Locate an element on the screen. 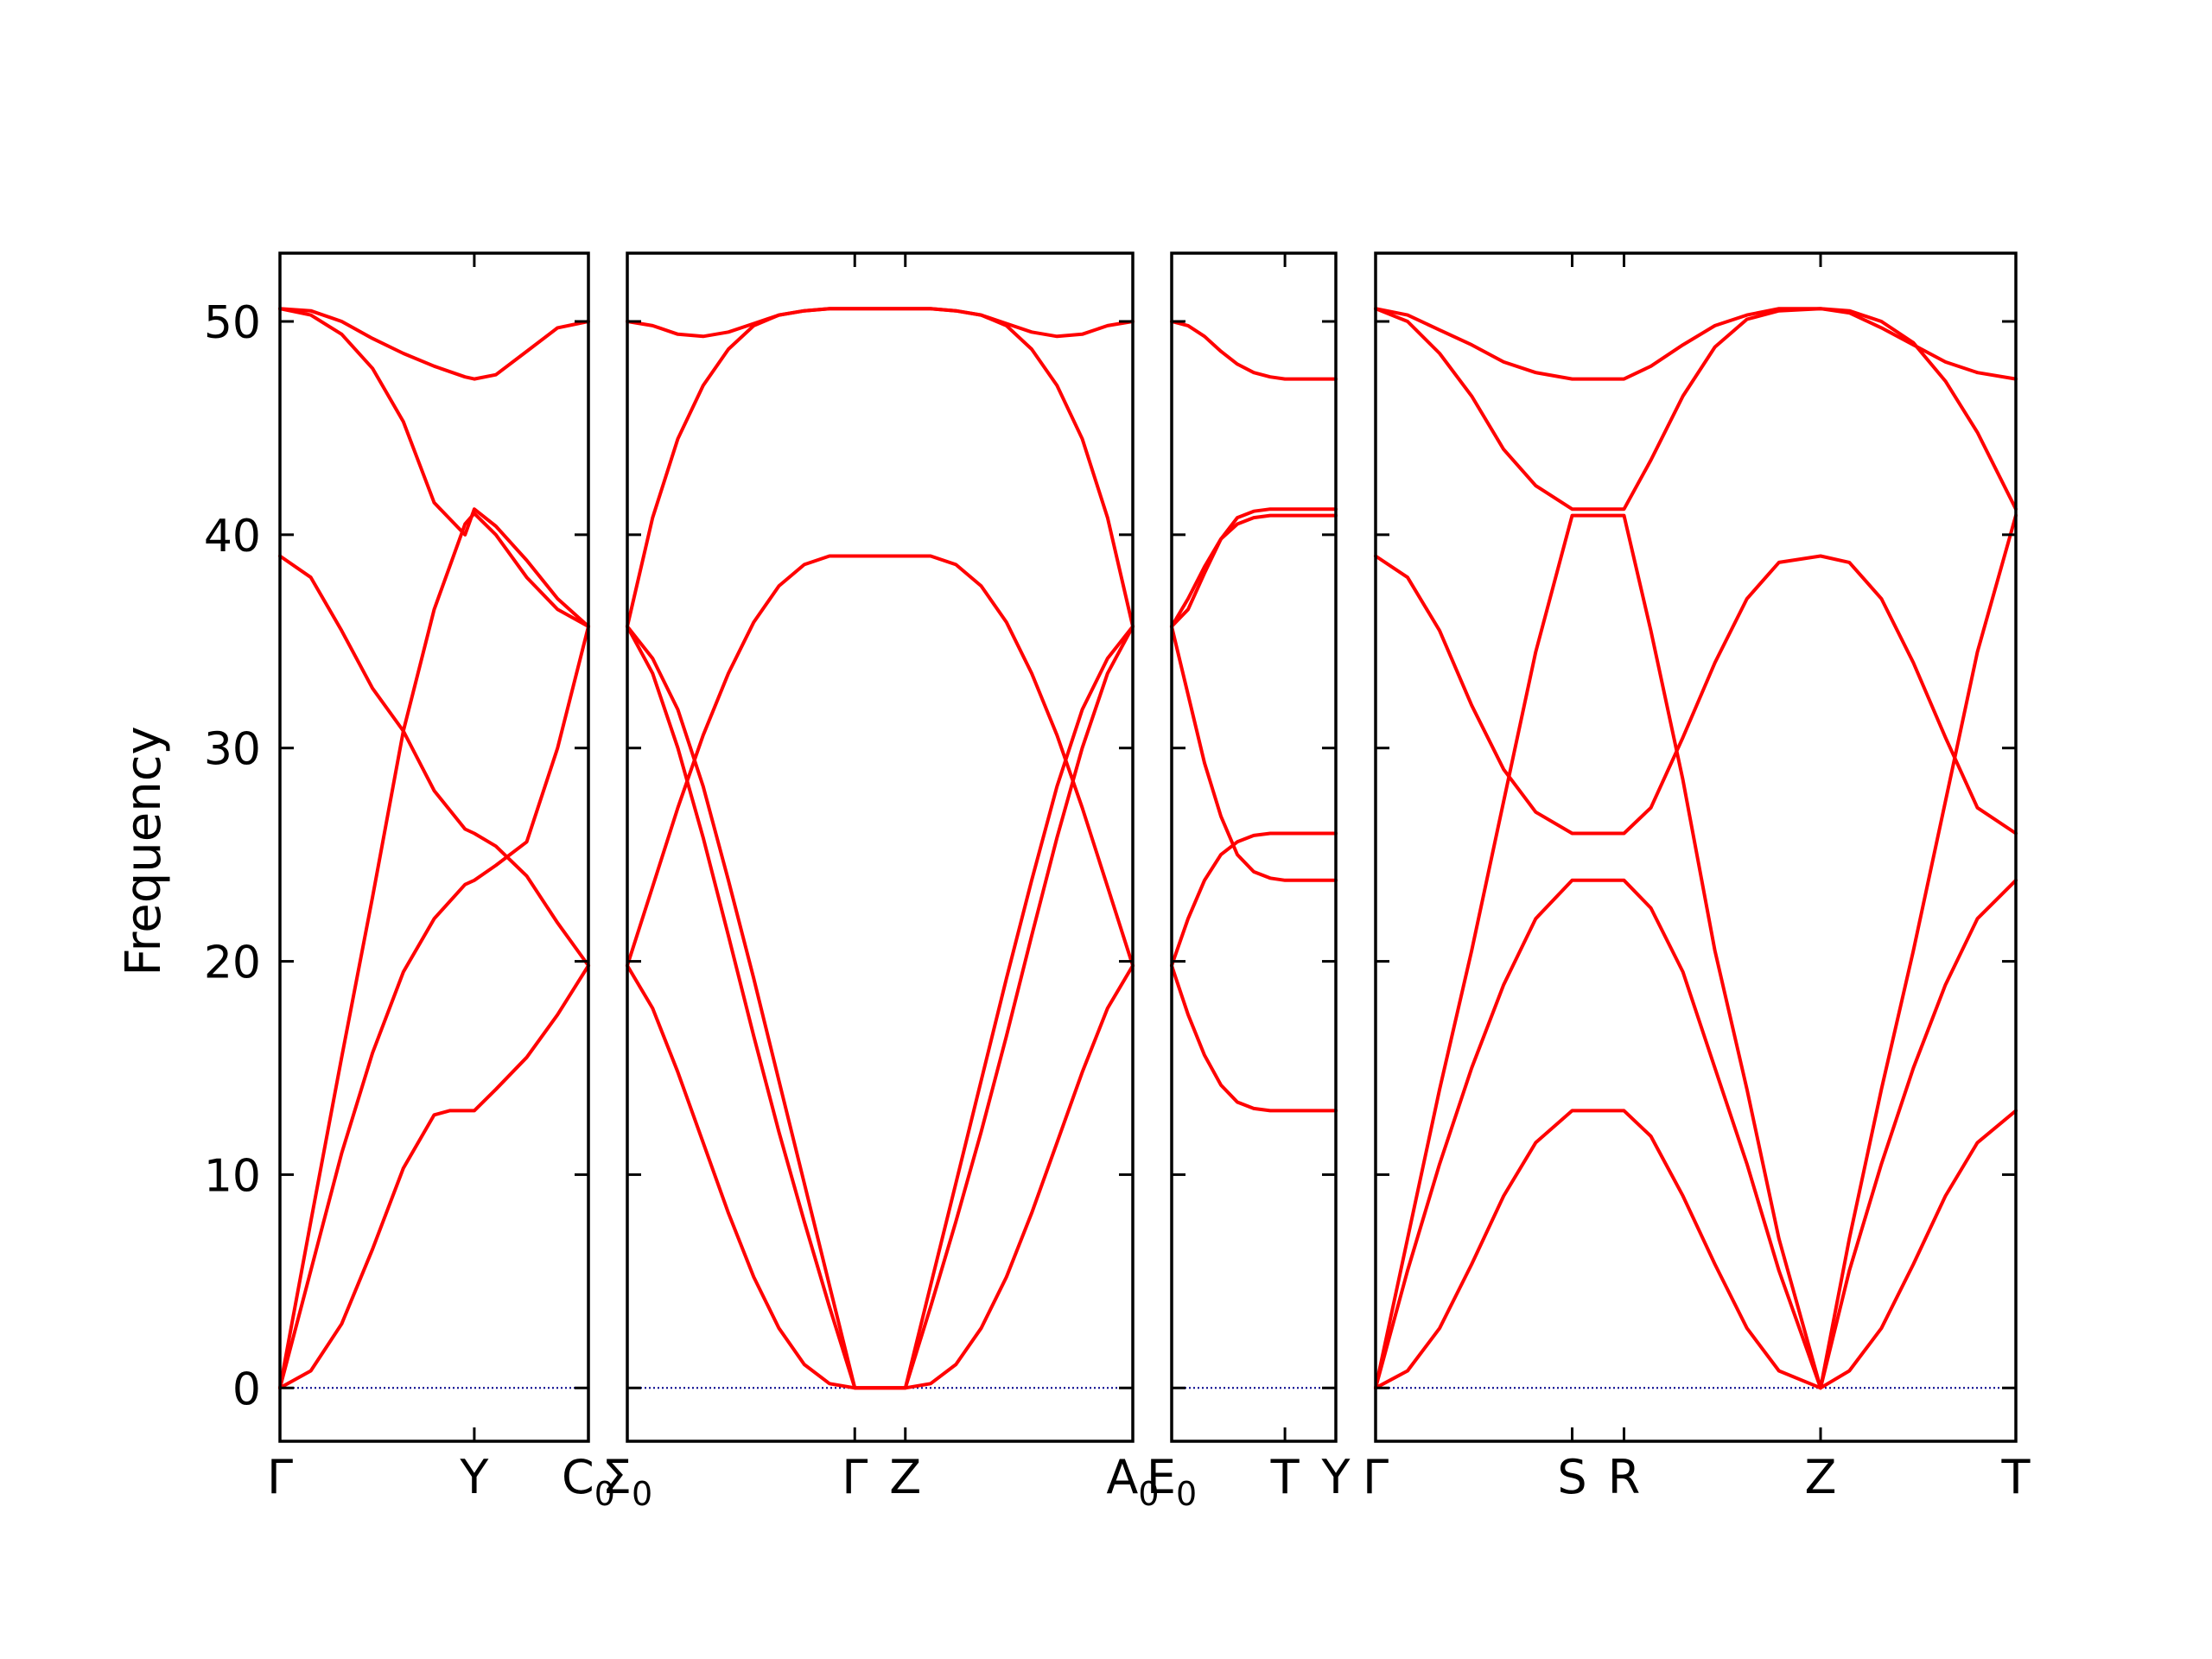 The height and width of the screenshot is (1659, 2212). y-tick-label: 50 is located at coordinates (232, 323).